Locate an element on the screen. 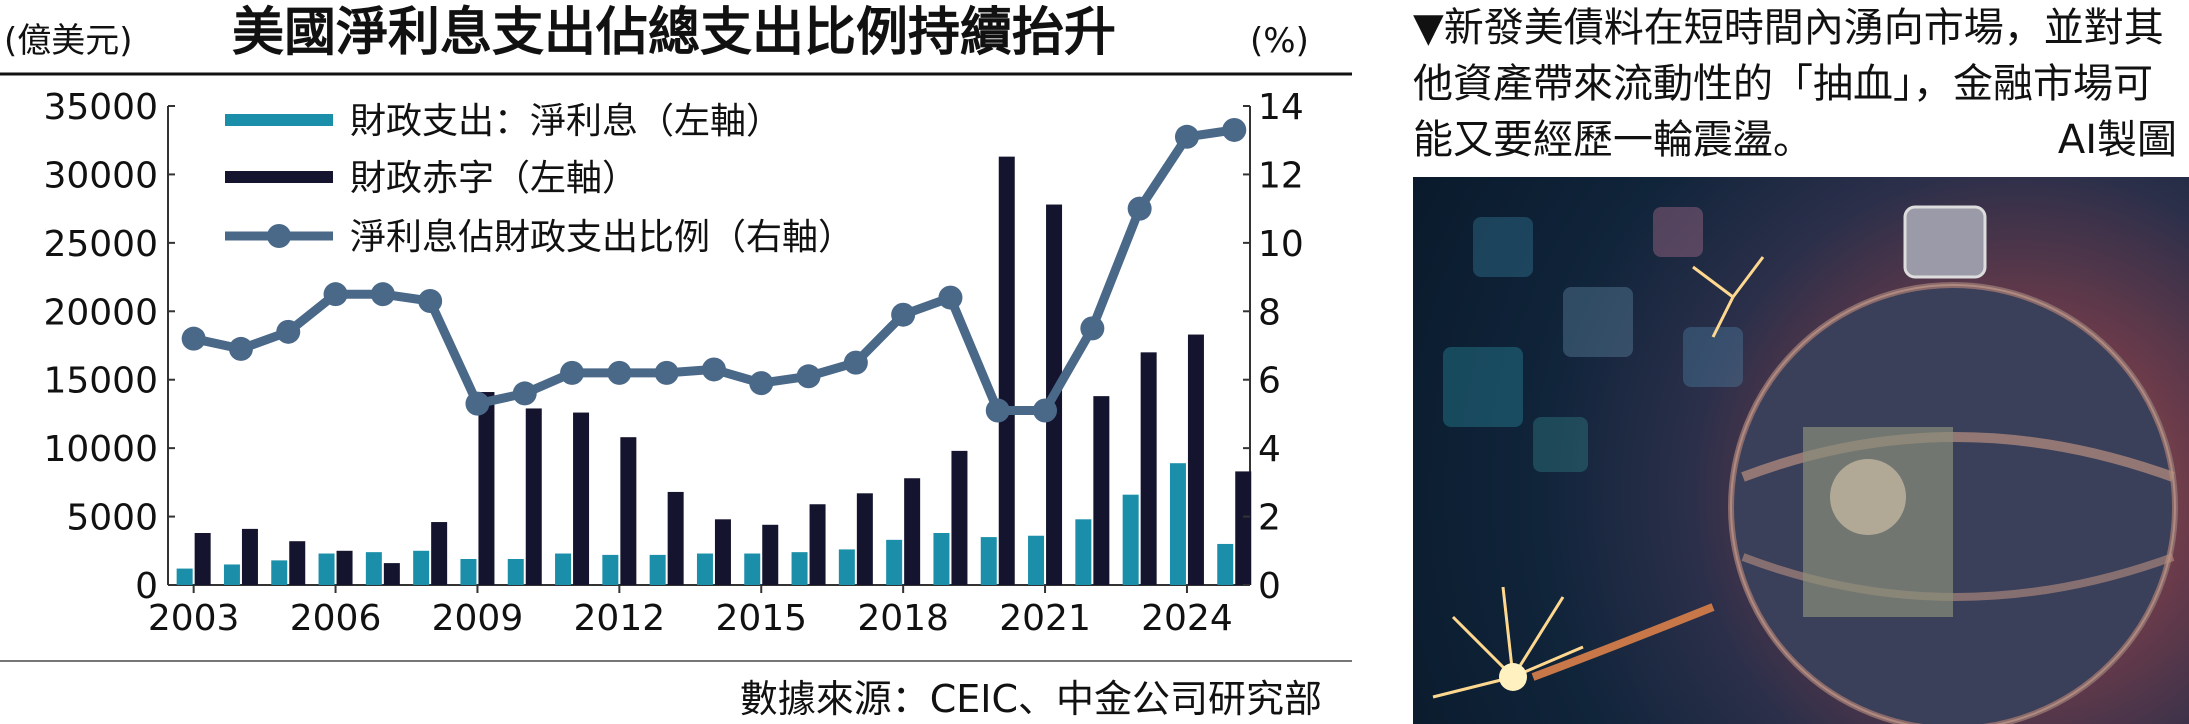 The height and width of the screenshot is (724, 2189). deficit-bar-2010 is located at coordinates (533, 496).